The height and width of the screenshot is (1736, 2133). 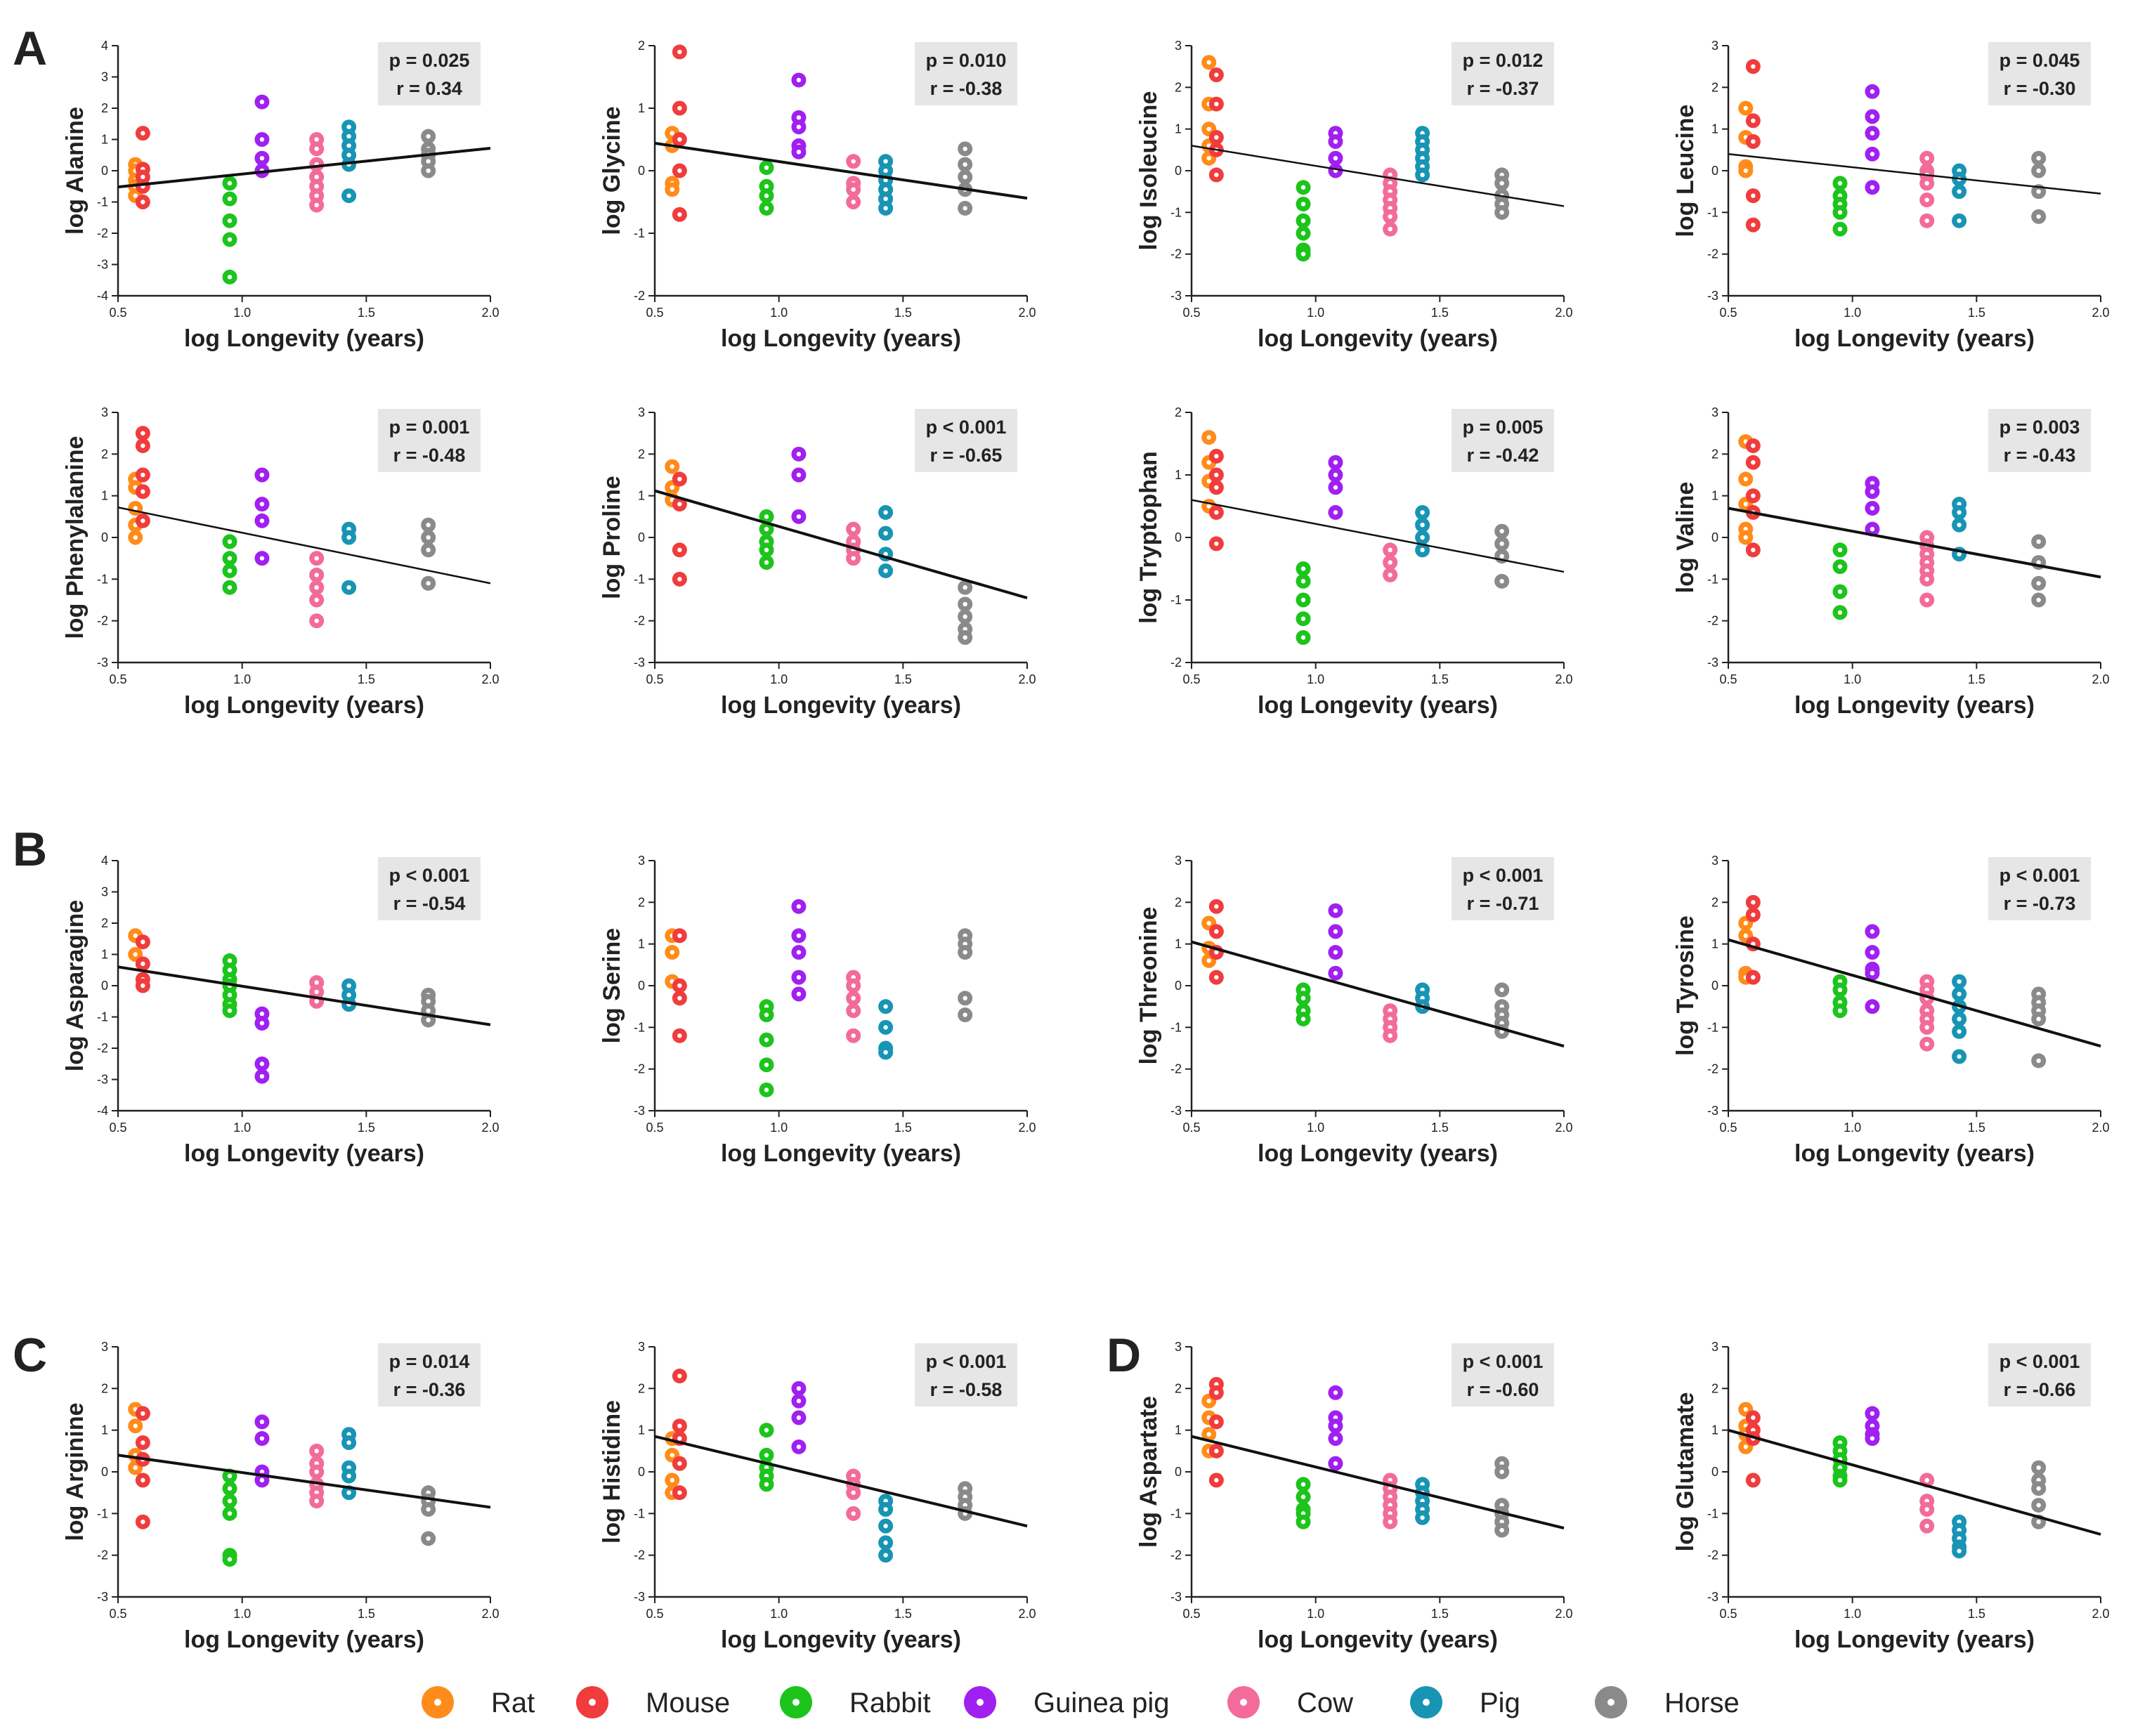 What do you see at coordinates (1852, 1614) in the screenshot?
I see `x-tick-label: 1.0` at bounding box center [1852, 1614].